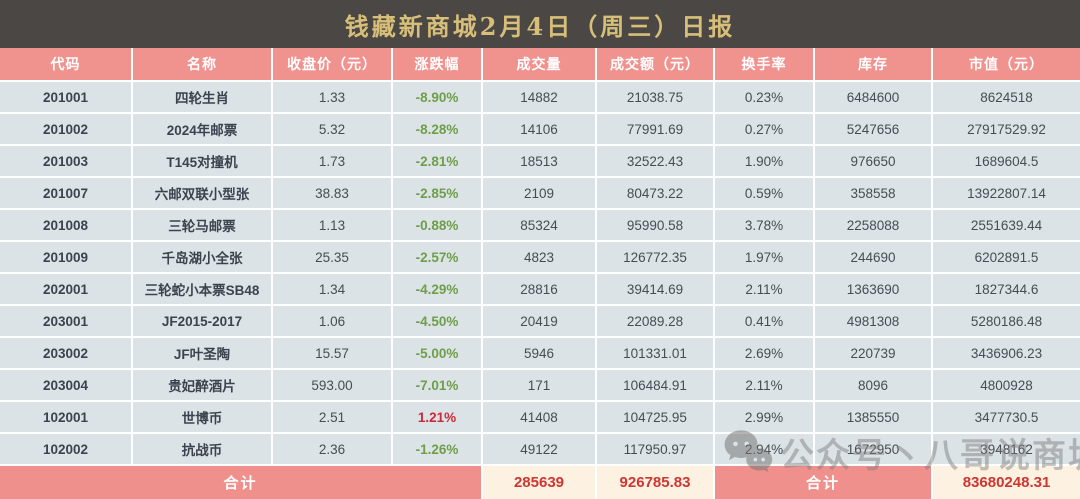 The width and height of the screenshot is (1080, 499). I want to click on cell-stock: 1672950, so click(874, 449).